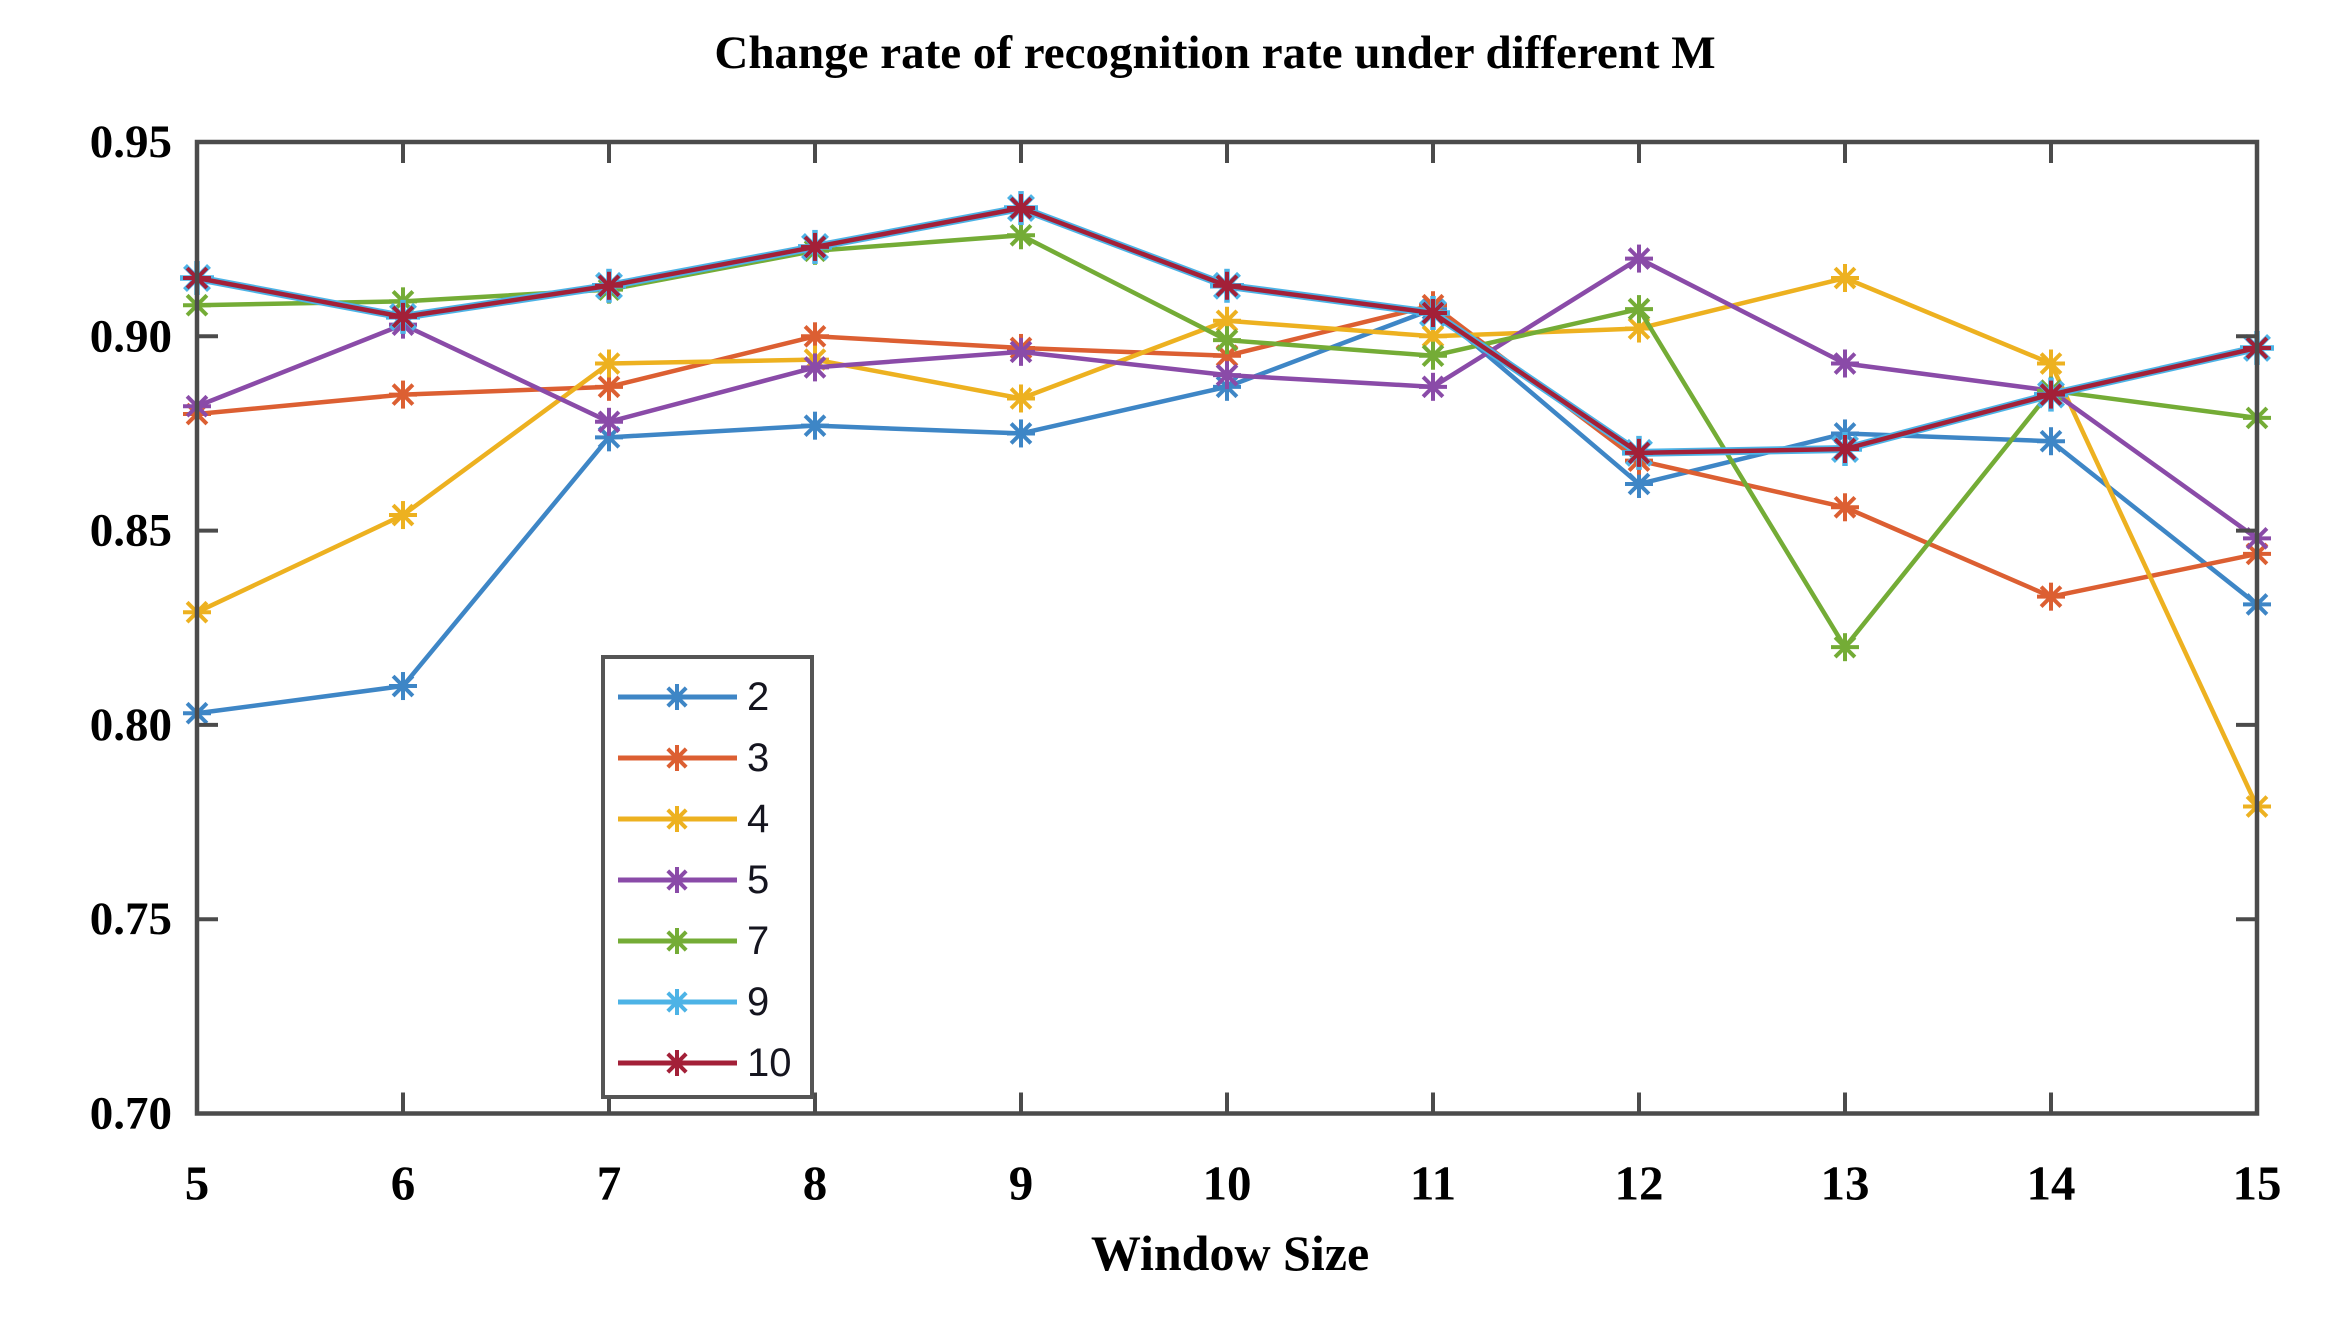 The width and height of the screenshot is (2332, 1322). I want to click on y-tick-label: 0.95, so click(131, 142).